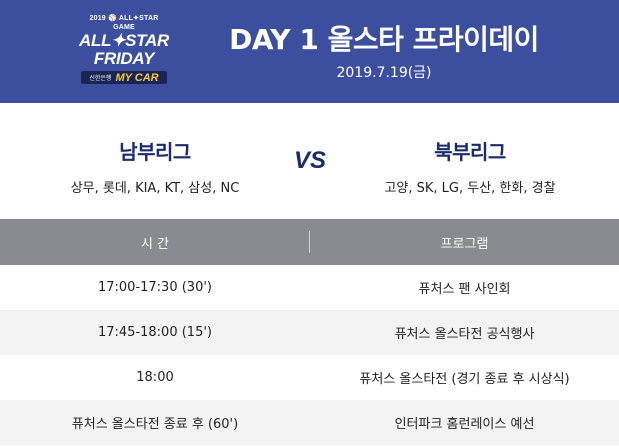 The width and height of the screenshot is (619, 446). Describe the element at coordinates (154, 287) in the screenshot. I see `row-time: 17:00-17:30 (30')` at that location.